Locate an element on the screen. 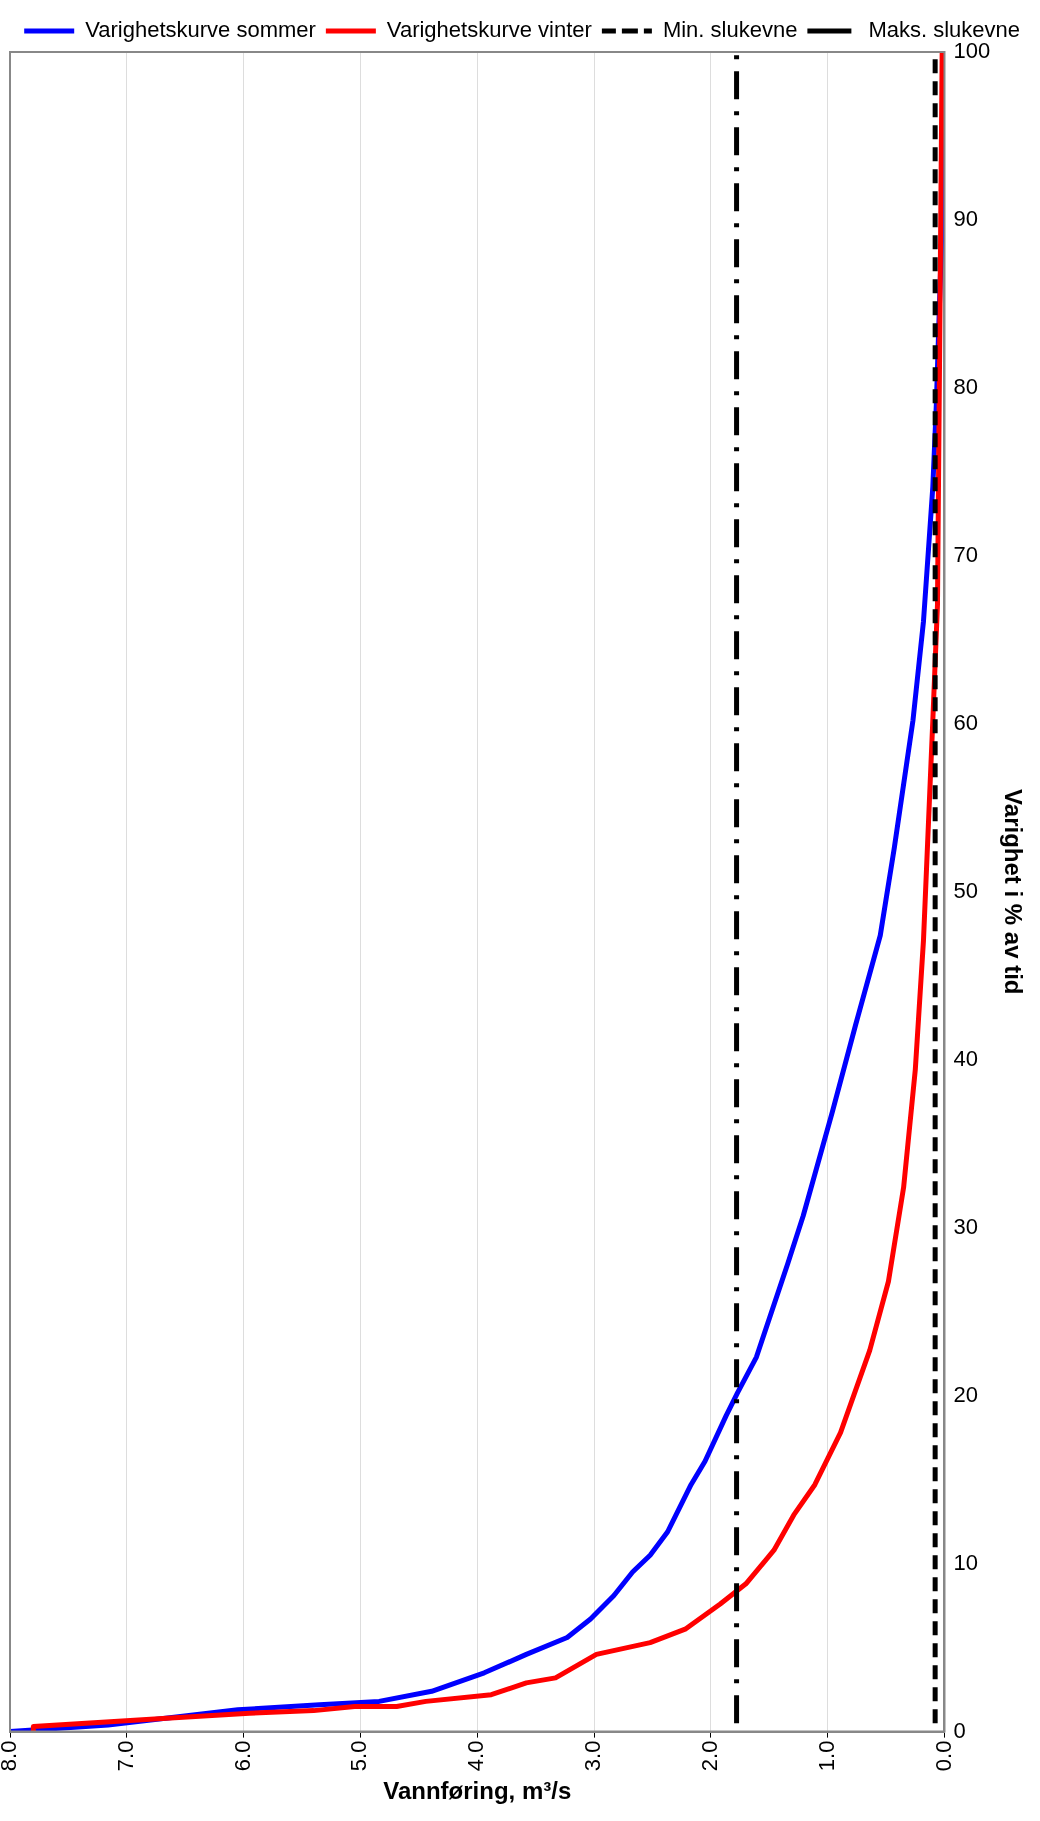 This screenshot has height=1821, width=1040. x-axis-title: Vannføring, m³/s is located at coordinates (477, 1791).